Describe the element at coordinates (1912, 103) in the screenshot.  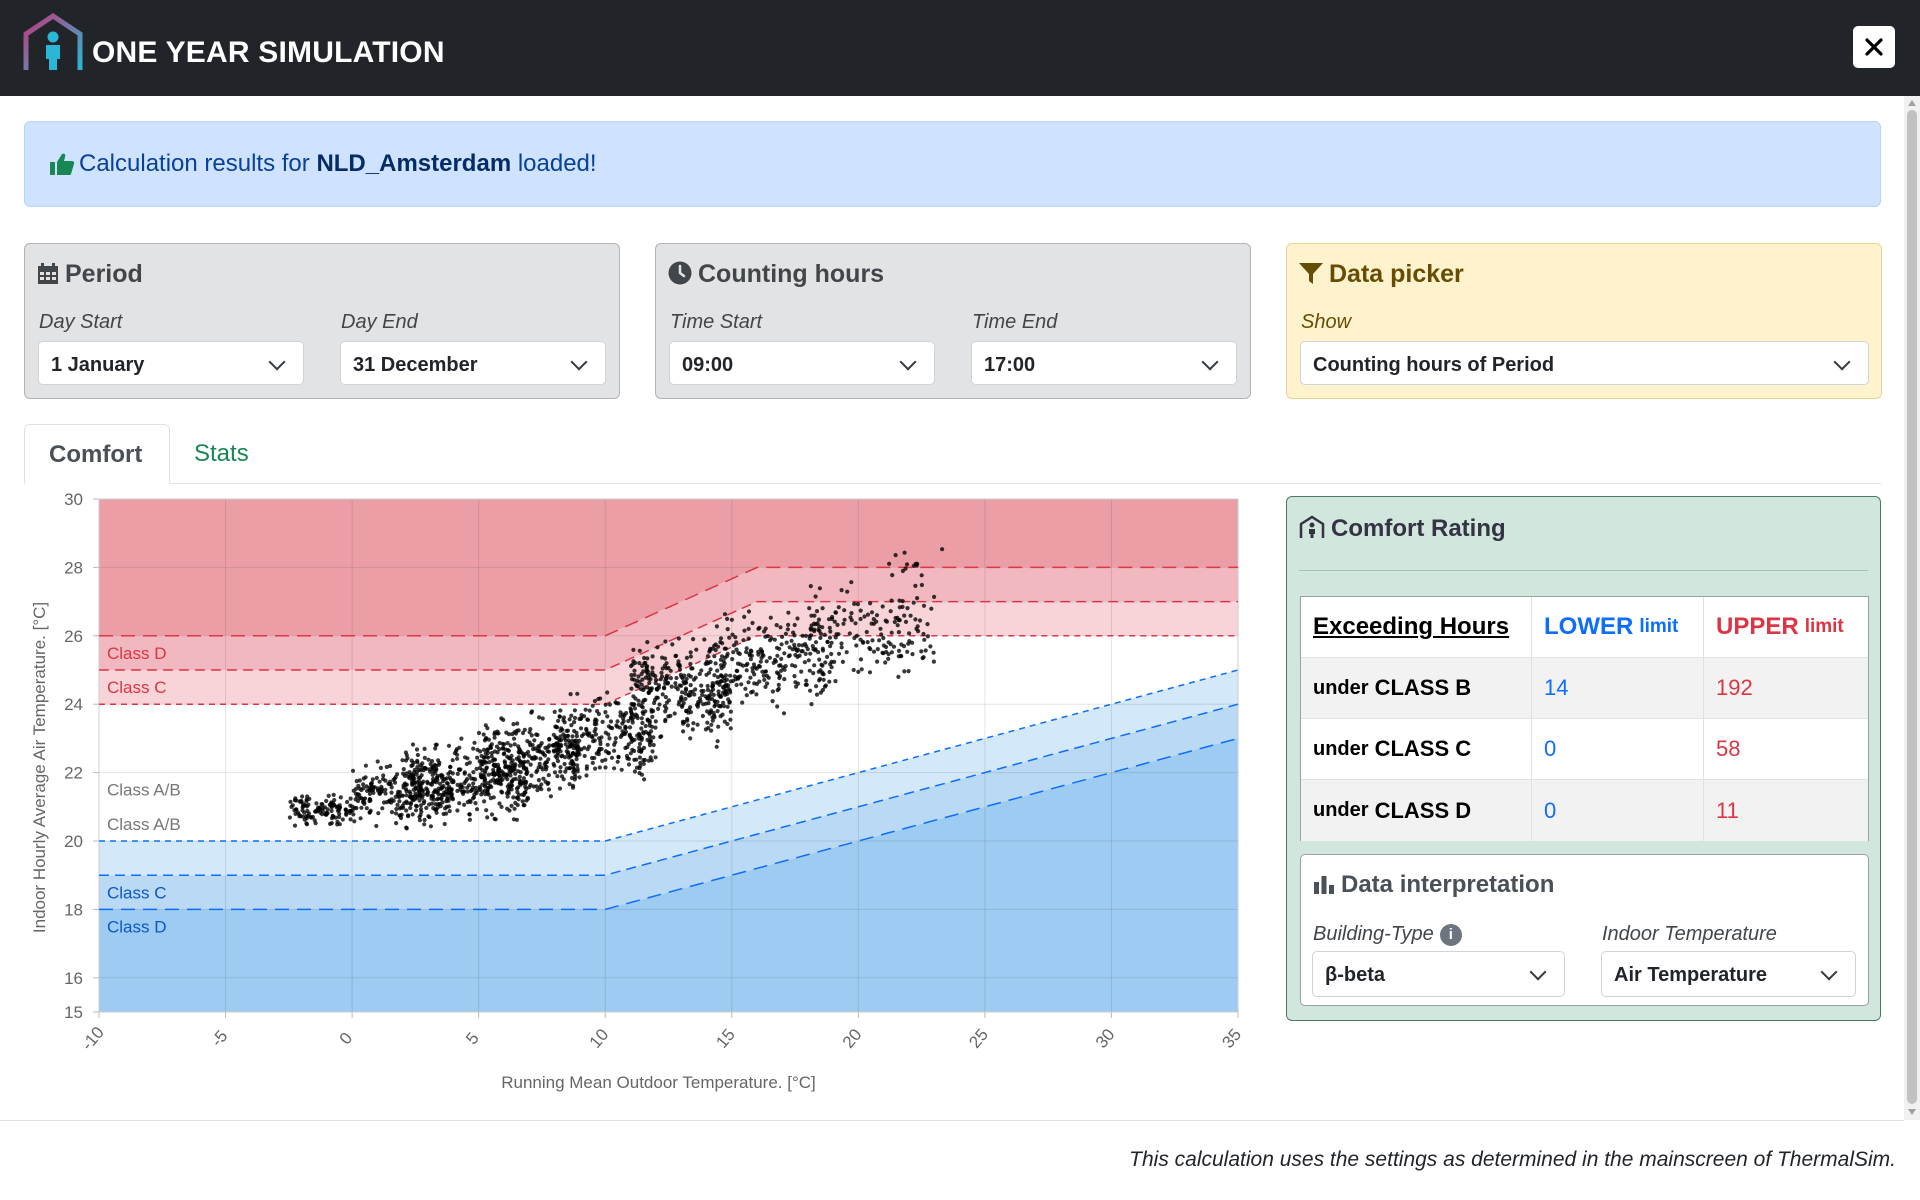
I see `scroll-up-arrow` at that location.